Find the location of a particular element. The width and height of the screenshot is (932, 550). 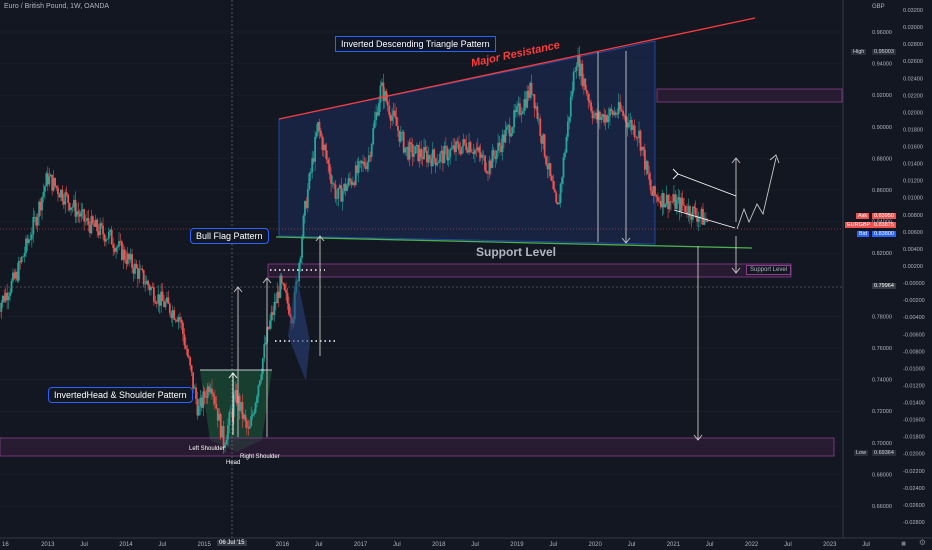

price-tick-label: 0.78000 is located at coordinates (882, 317).